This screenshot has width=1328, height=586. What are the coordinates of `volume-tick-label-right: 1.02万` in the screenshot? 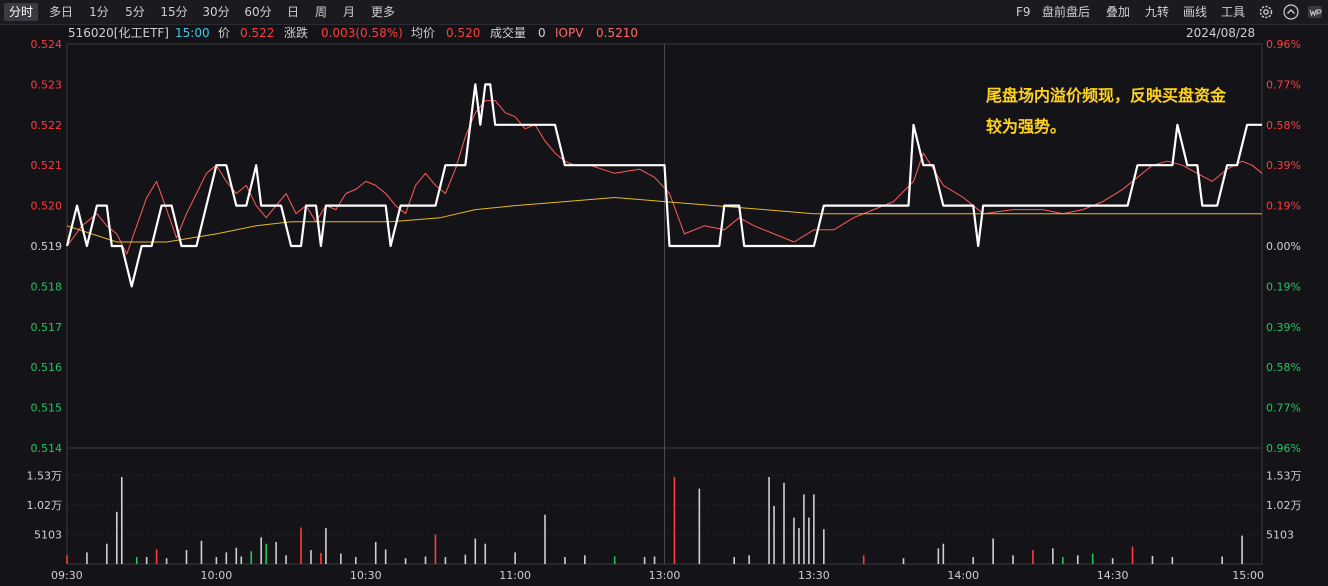 It's located at (1284, 505).